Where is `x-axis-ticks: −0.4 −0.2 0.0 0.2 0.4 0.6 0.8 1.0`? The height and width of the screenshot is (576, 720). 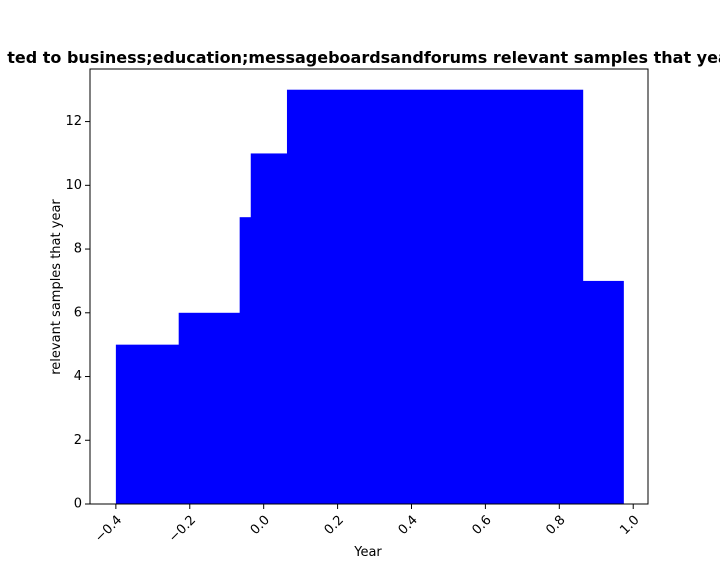 x-axis-ticks: −0.4 −0.2 0.0 0.2 0.4 0.6 0.8 1.0 is located at coordinates (367, 525).